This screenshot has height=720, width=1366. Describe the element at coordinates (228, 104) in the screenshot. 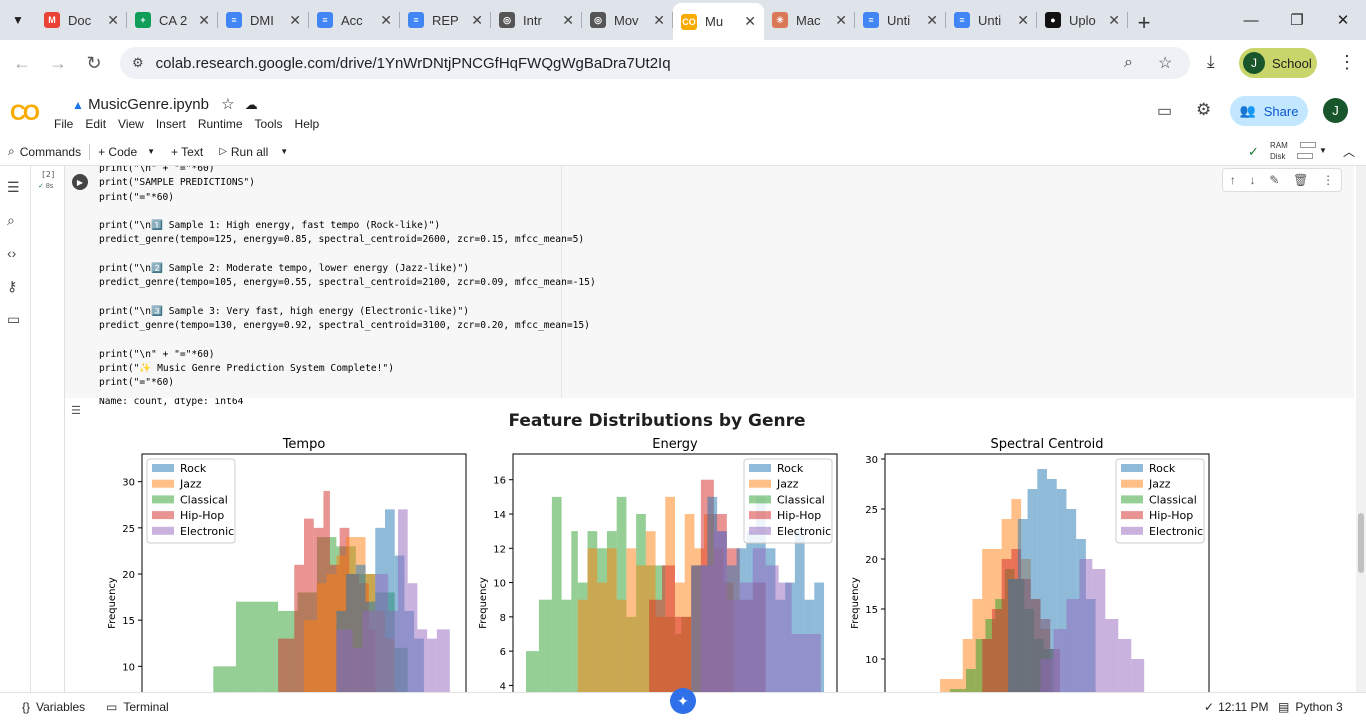

I see `star-icon: ☆` at that location.